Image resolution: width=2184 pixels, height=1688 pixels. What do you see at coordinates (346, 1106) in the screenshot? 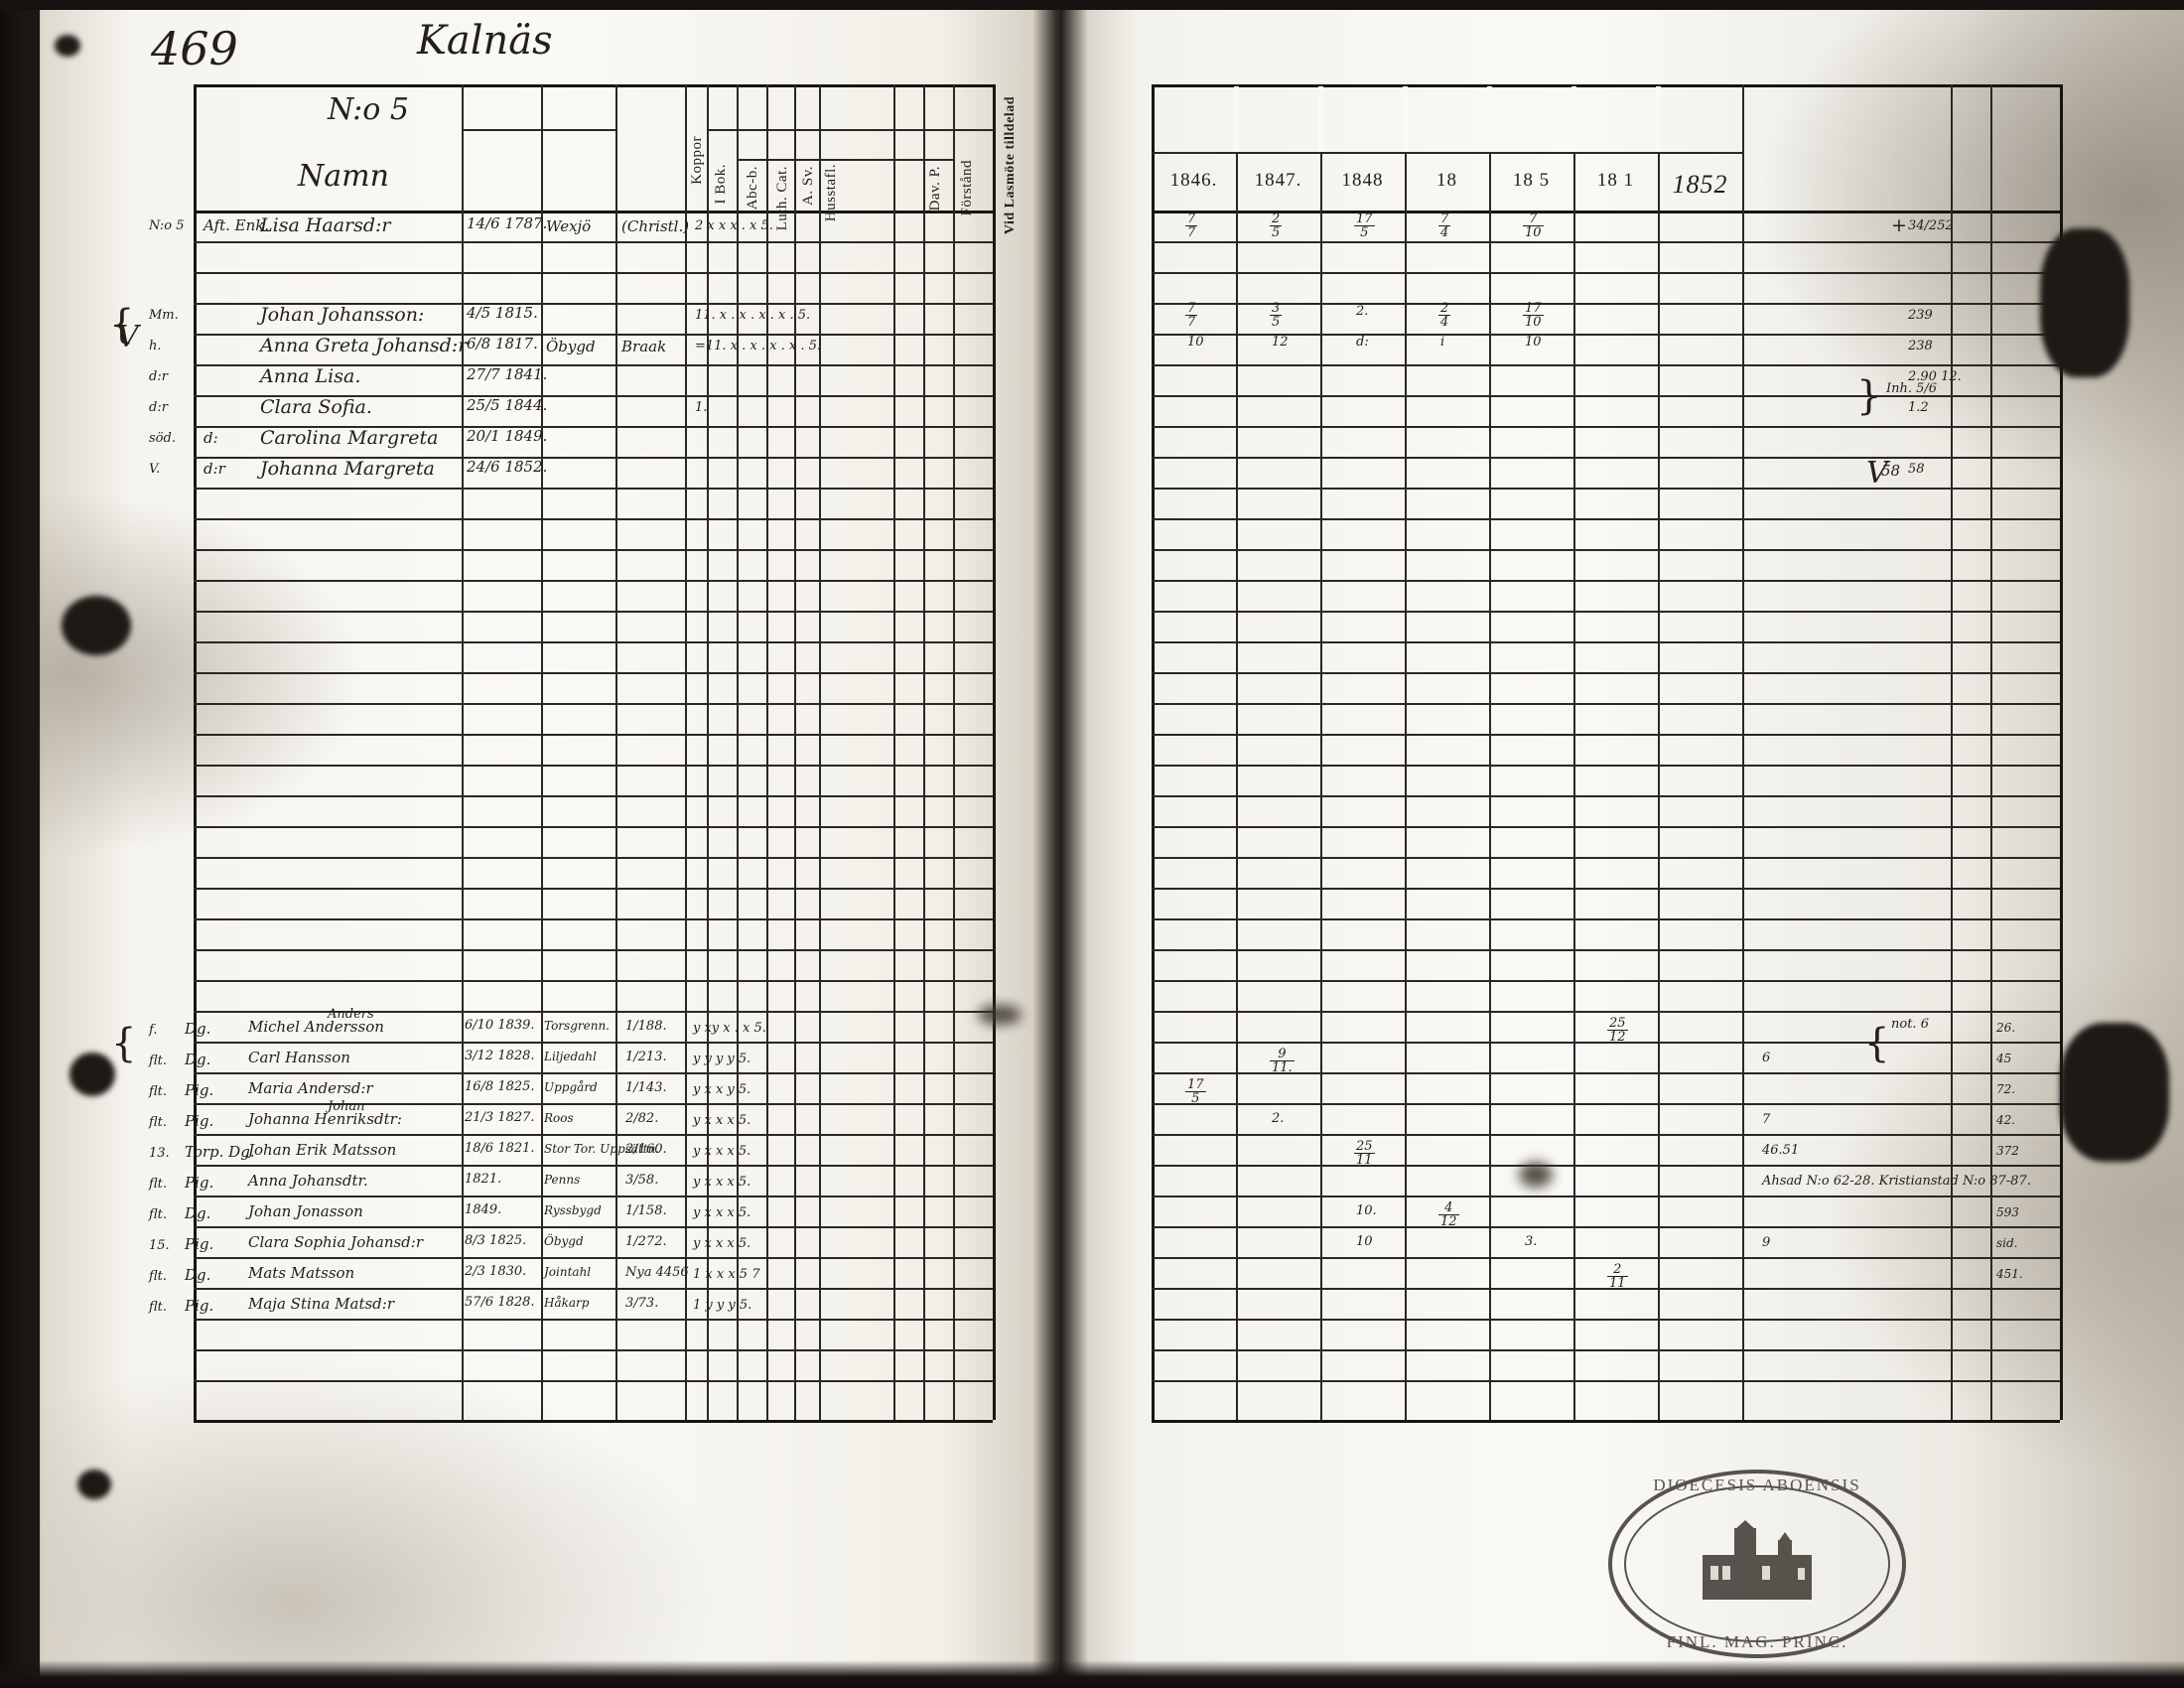
I see `row-name-superscript: Johan` at bounding box center [346, 1106].